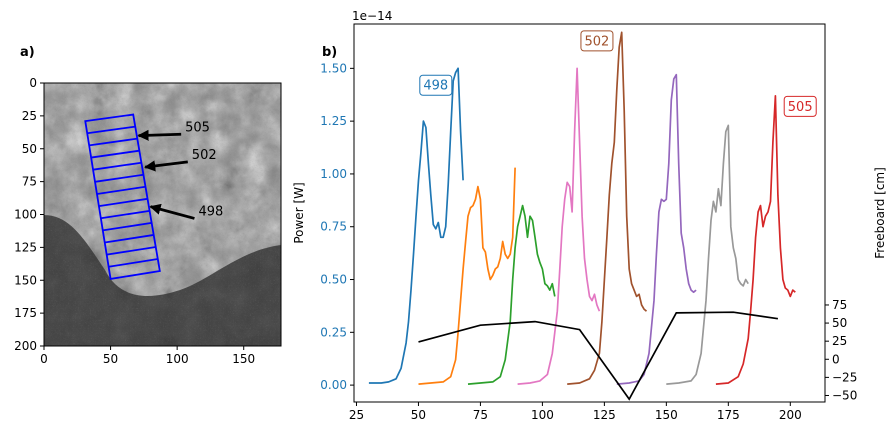 The height and width of the screenshot is (423, 886). I want to click on b-x-tick-label: 25, so click(356, 415).